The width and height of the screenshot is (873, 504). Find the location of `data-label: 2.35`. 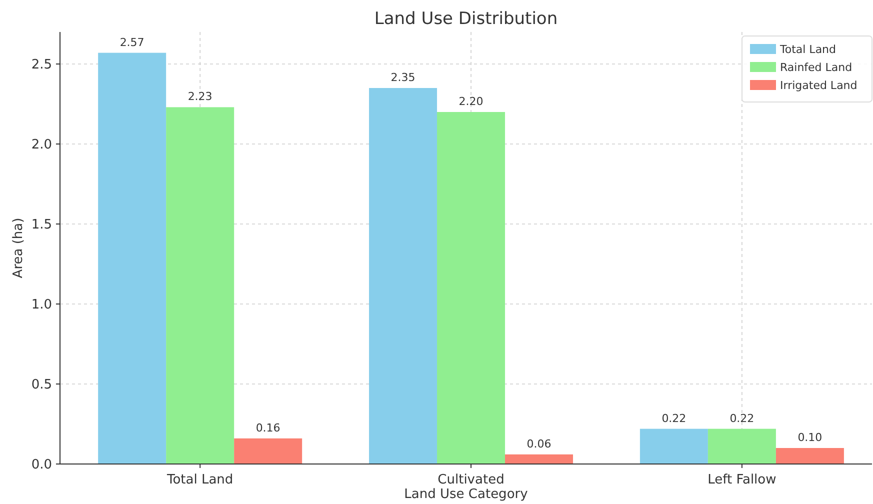

data-label: 2.35 is located at coordinates (403, 77).